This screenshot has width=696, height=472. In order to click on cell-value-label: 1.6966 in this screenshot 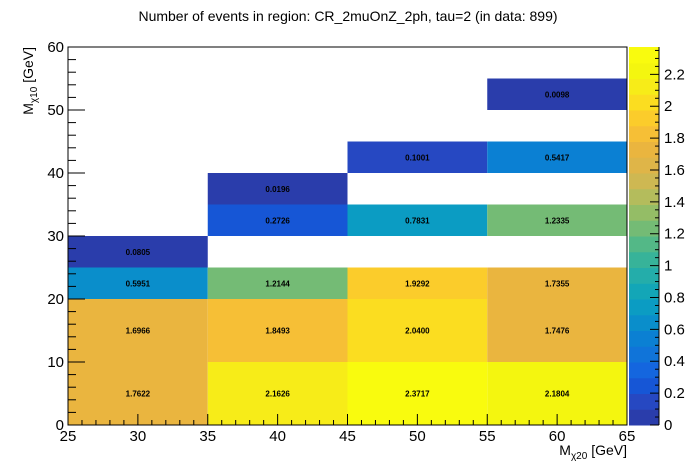, I will do `click(138, 331)`.